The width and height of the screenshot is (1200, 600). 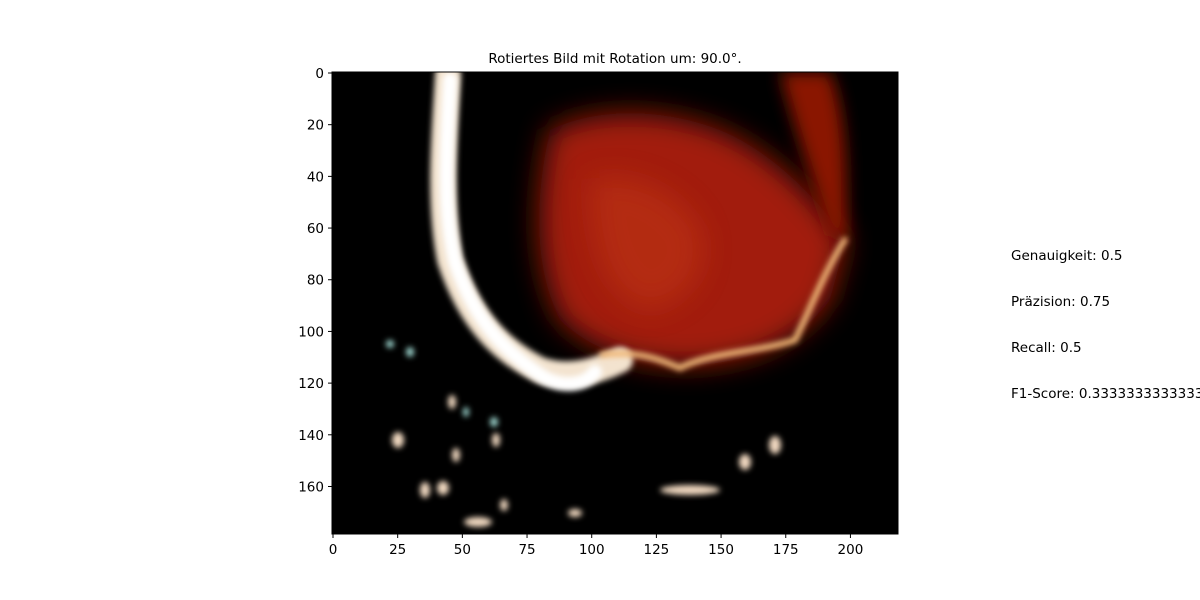 I want to click on accuracy-label: Genauigkeit: 0.5, so click(x=1067, y=256).